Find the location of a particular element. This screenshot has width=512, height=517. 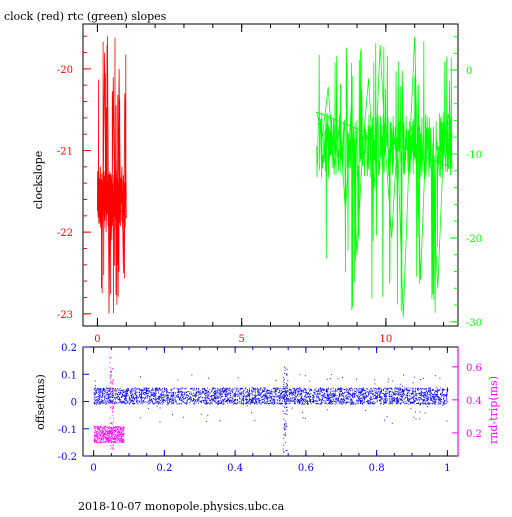

bottom-yl-tick-label: -0.2 is located at coordinates (67, 457).